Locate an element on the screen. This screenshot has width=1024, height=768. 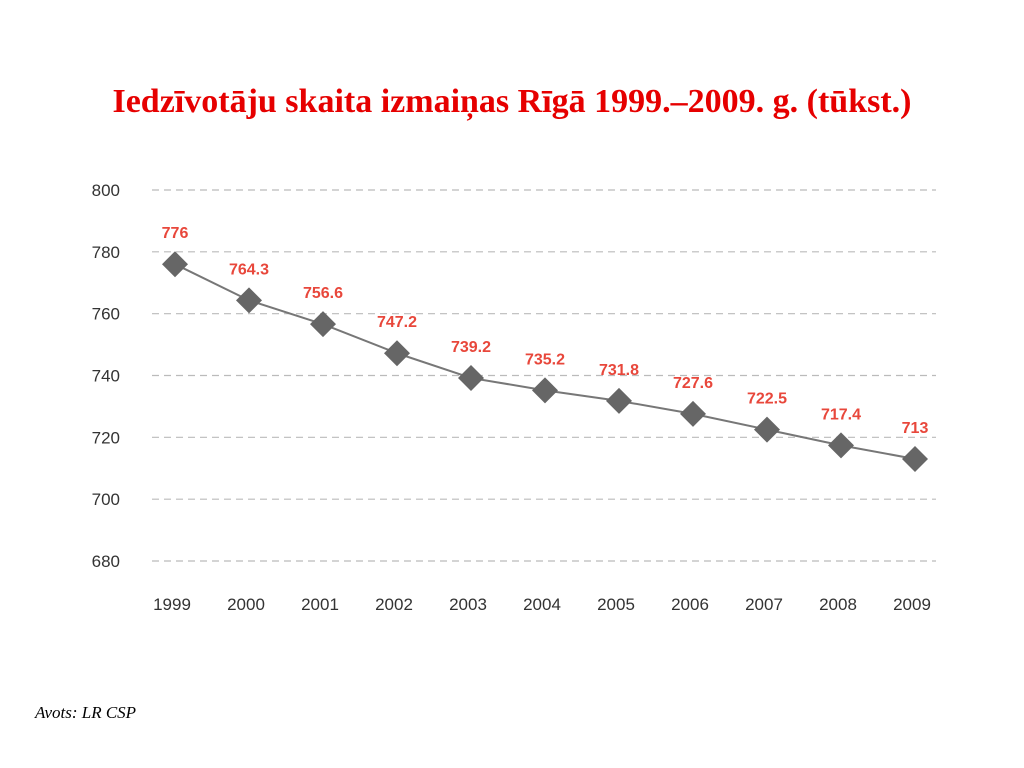
data-point-2008 is located at coordinates (841, 445).